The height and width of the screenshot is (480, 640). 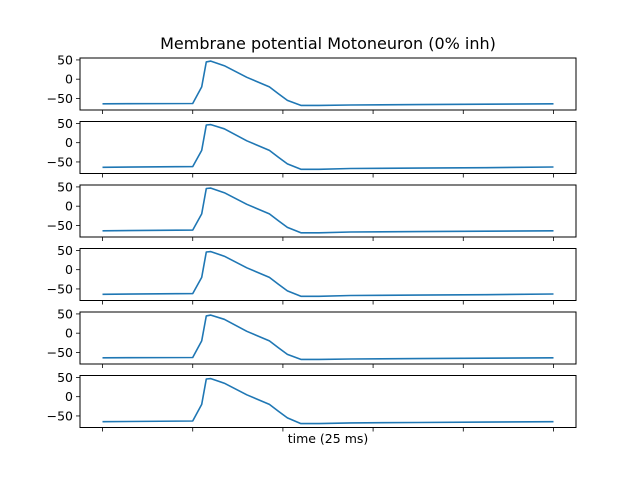 I want to click on subplot-2: 50 0 −50, so click(x=312, y=147).